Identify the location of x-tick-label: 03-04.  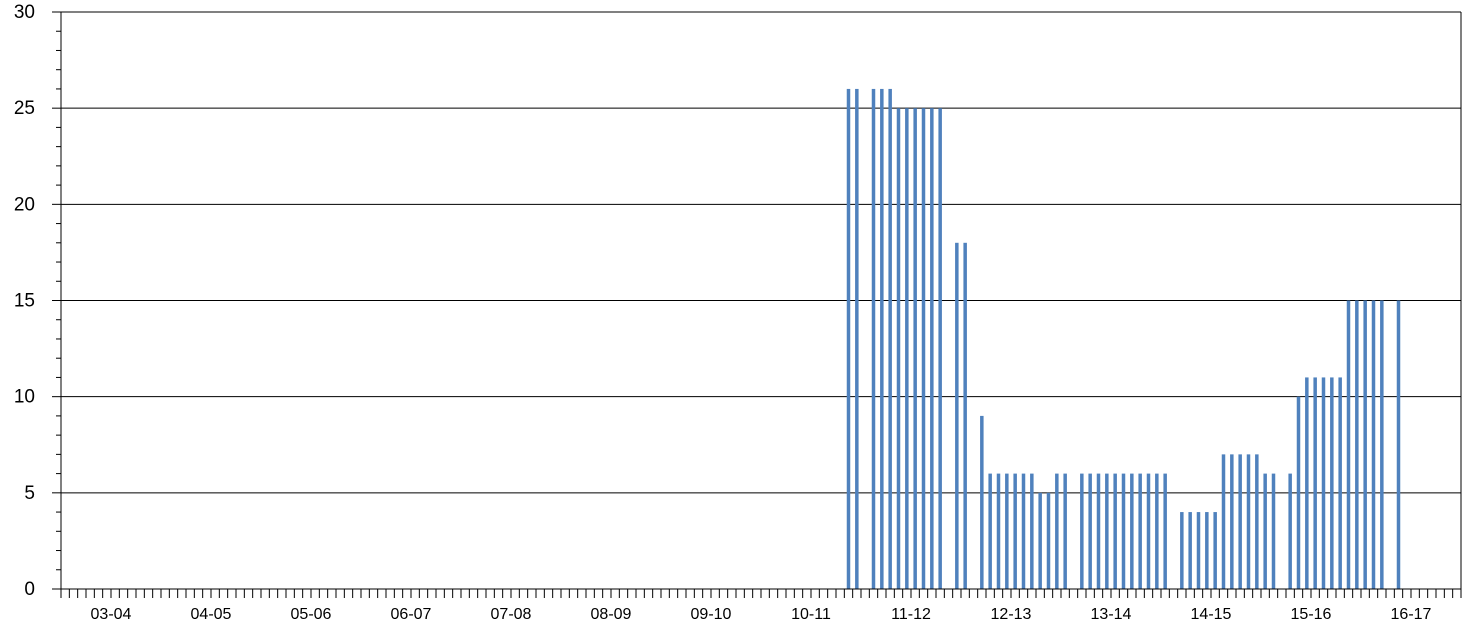
(111, 614).